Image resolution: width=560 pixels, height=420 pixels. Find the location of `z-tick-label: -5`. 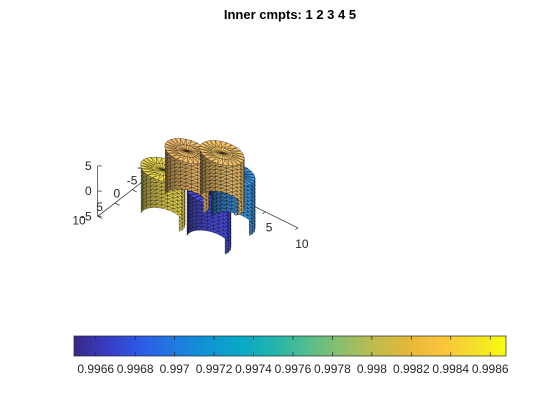

z-tick-label: -5 is located at coordinates (86, 216).